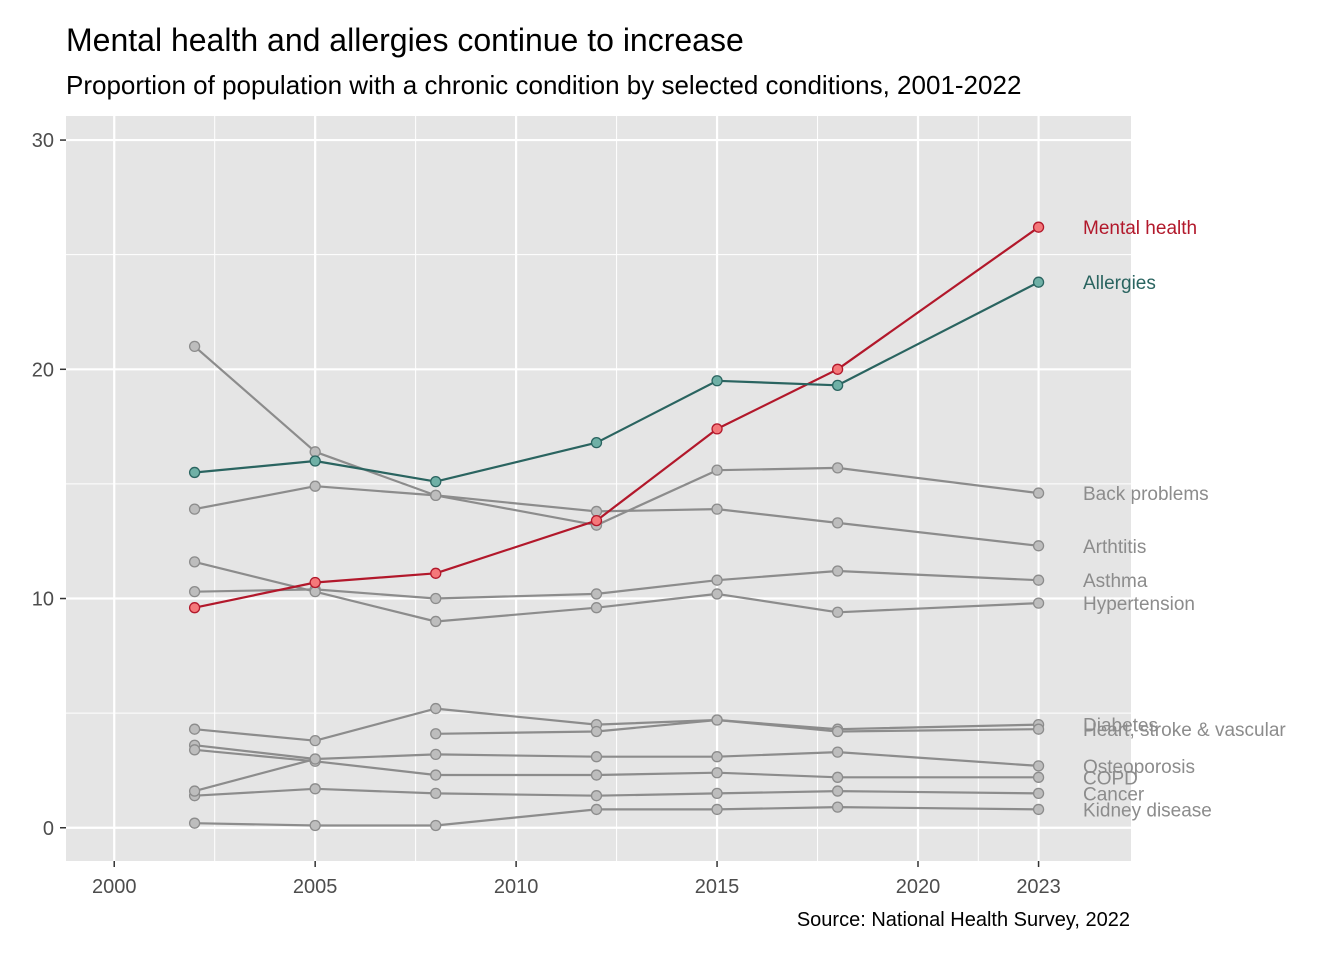 The image size is (1344, 960). What do you see at coordinates (48, 829) in the screenshot?
I see `y-tick-label: 0` at bounding box center [48, 829].